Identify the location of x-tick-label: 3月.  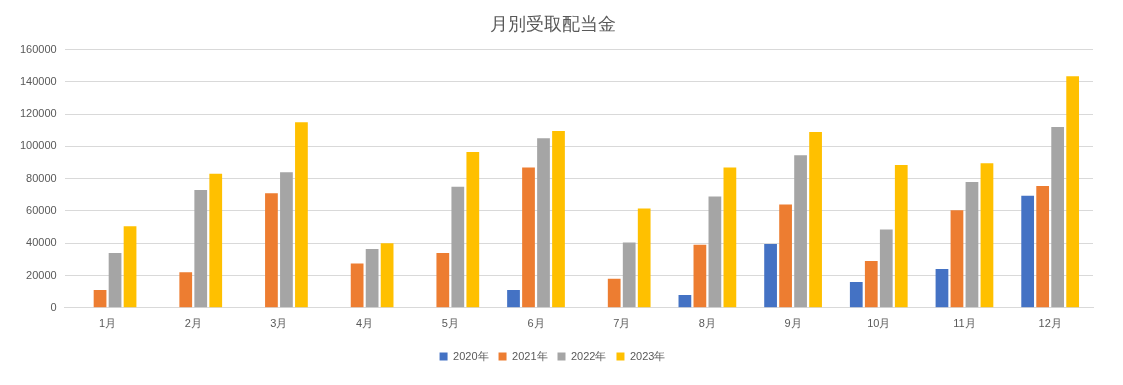
(279, 323).